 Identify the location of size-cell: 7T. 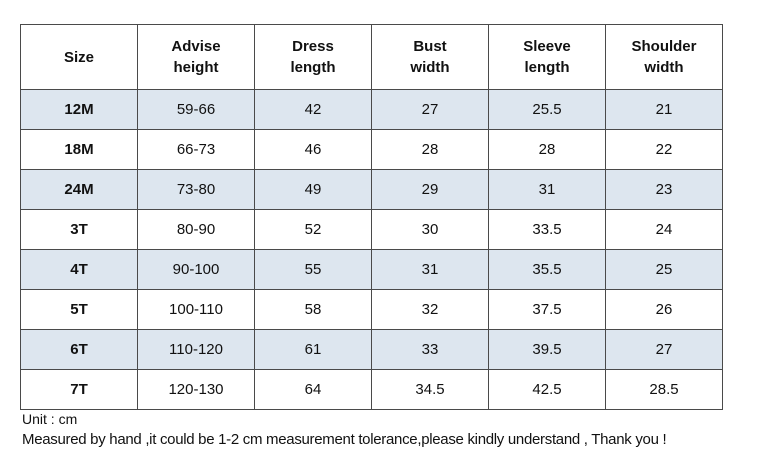
(79, 389).